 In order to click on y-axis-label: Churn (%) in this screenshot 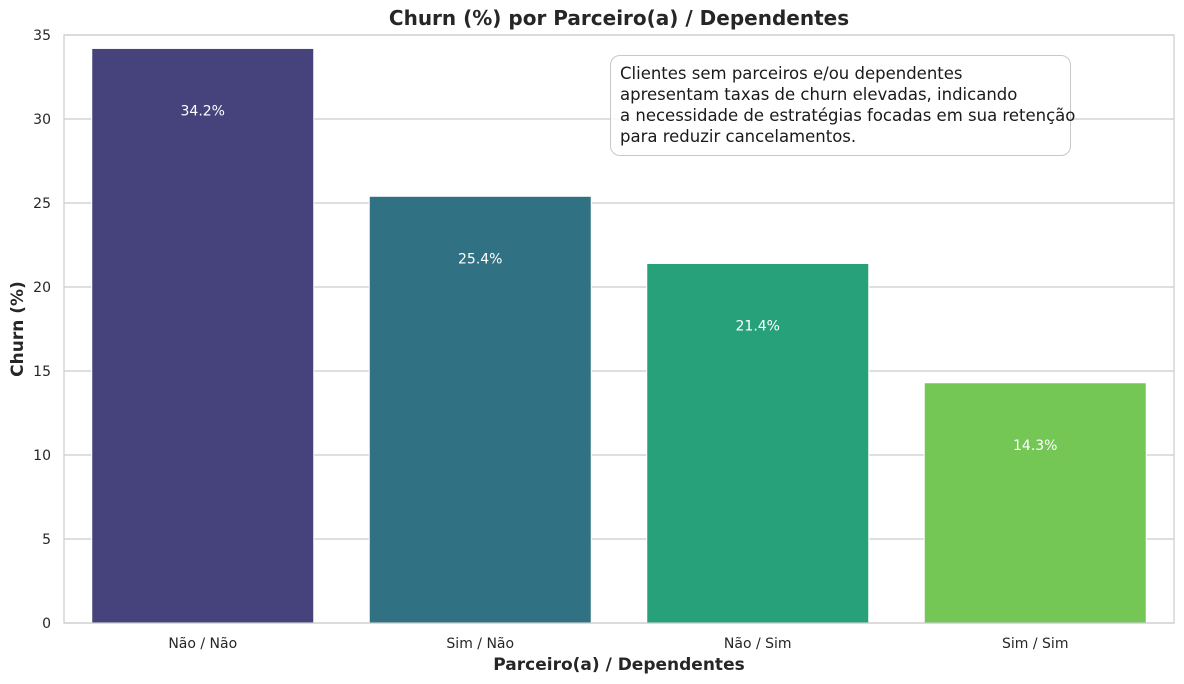, I will do `click(18, 329)`.